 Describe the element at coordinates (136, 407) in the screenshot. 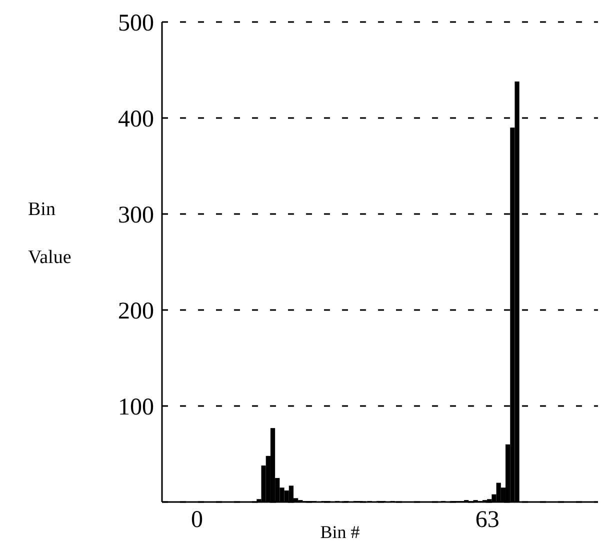

I see `y-tick-label: 100` at that location.